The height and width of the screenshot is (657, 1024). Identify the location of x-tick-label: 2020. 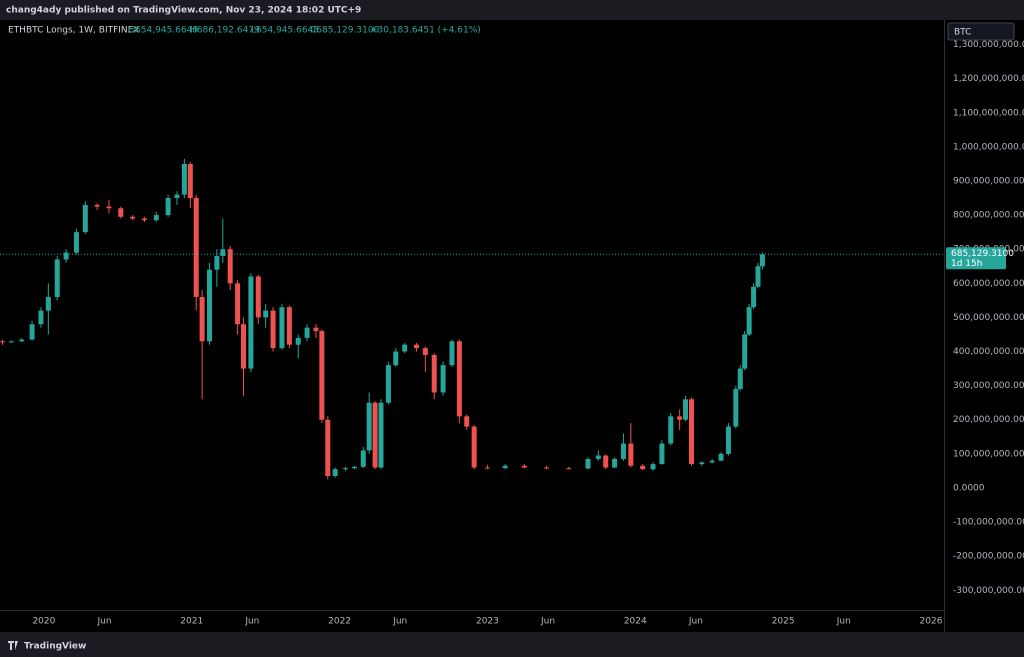
(43, 622).